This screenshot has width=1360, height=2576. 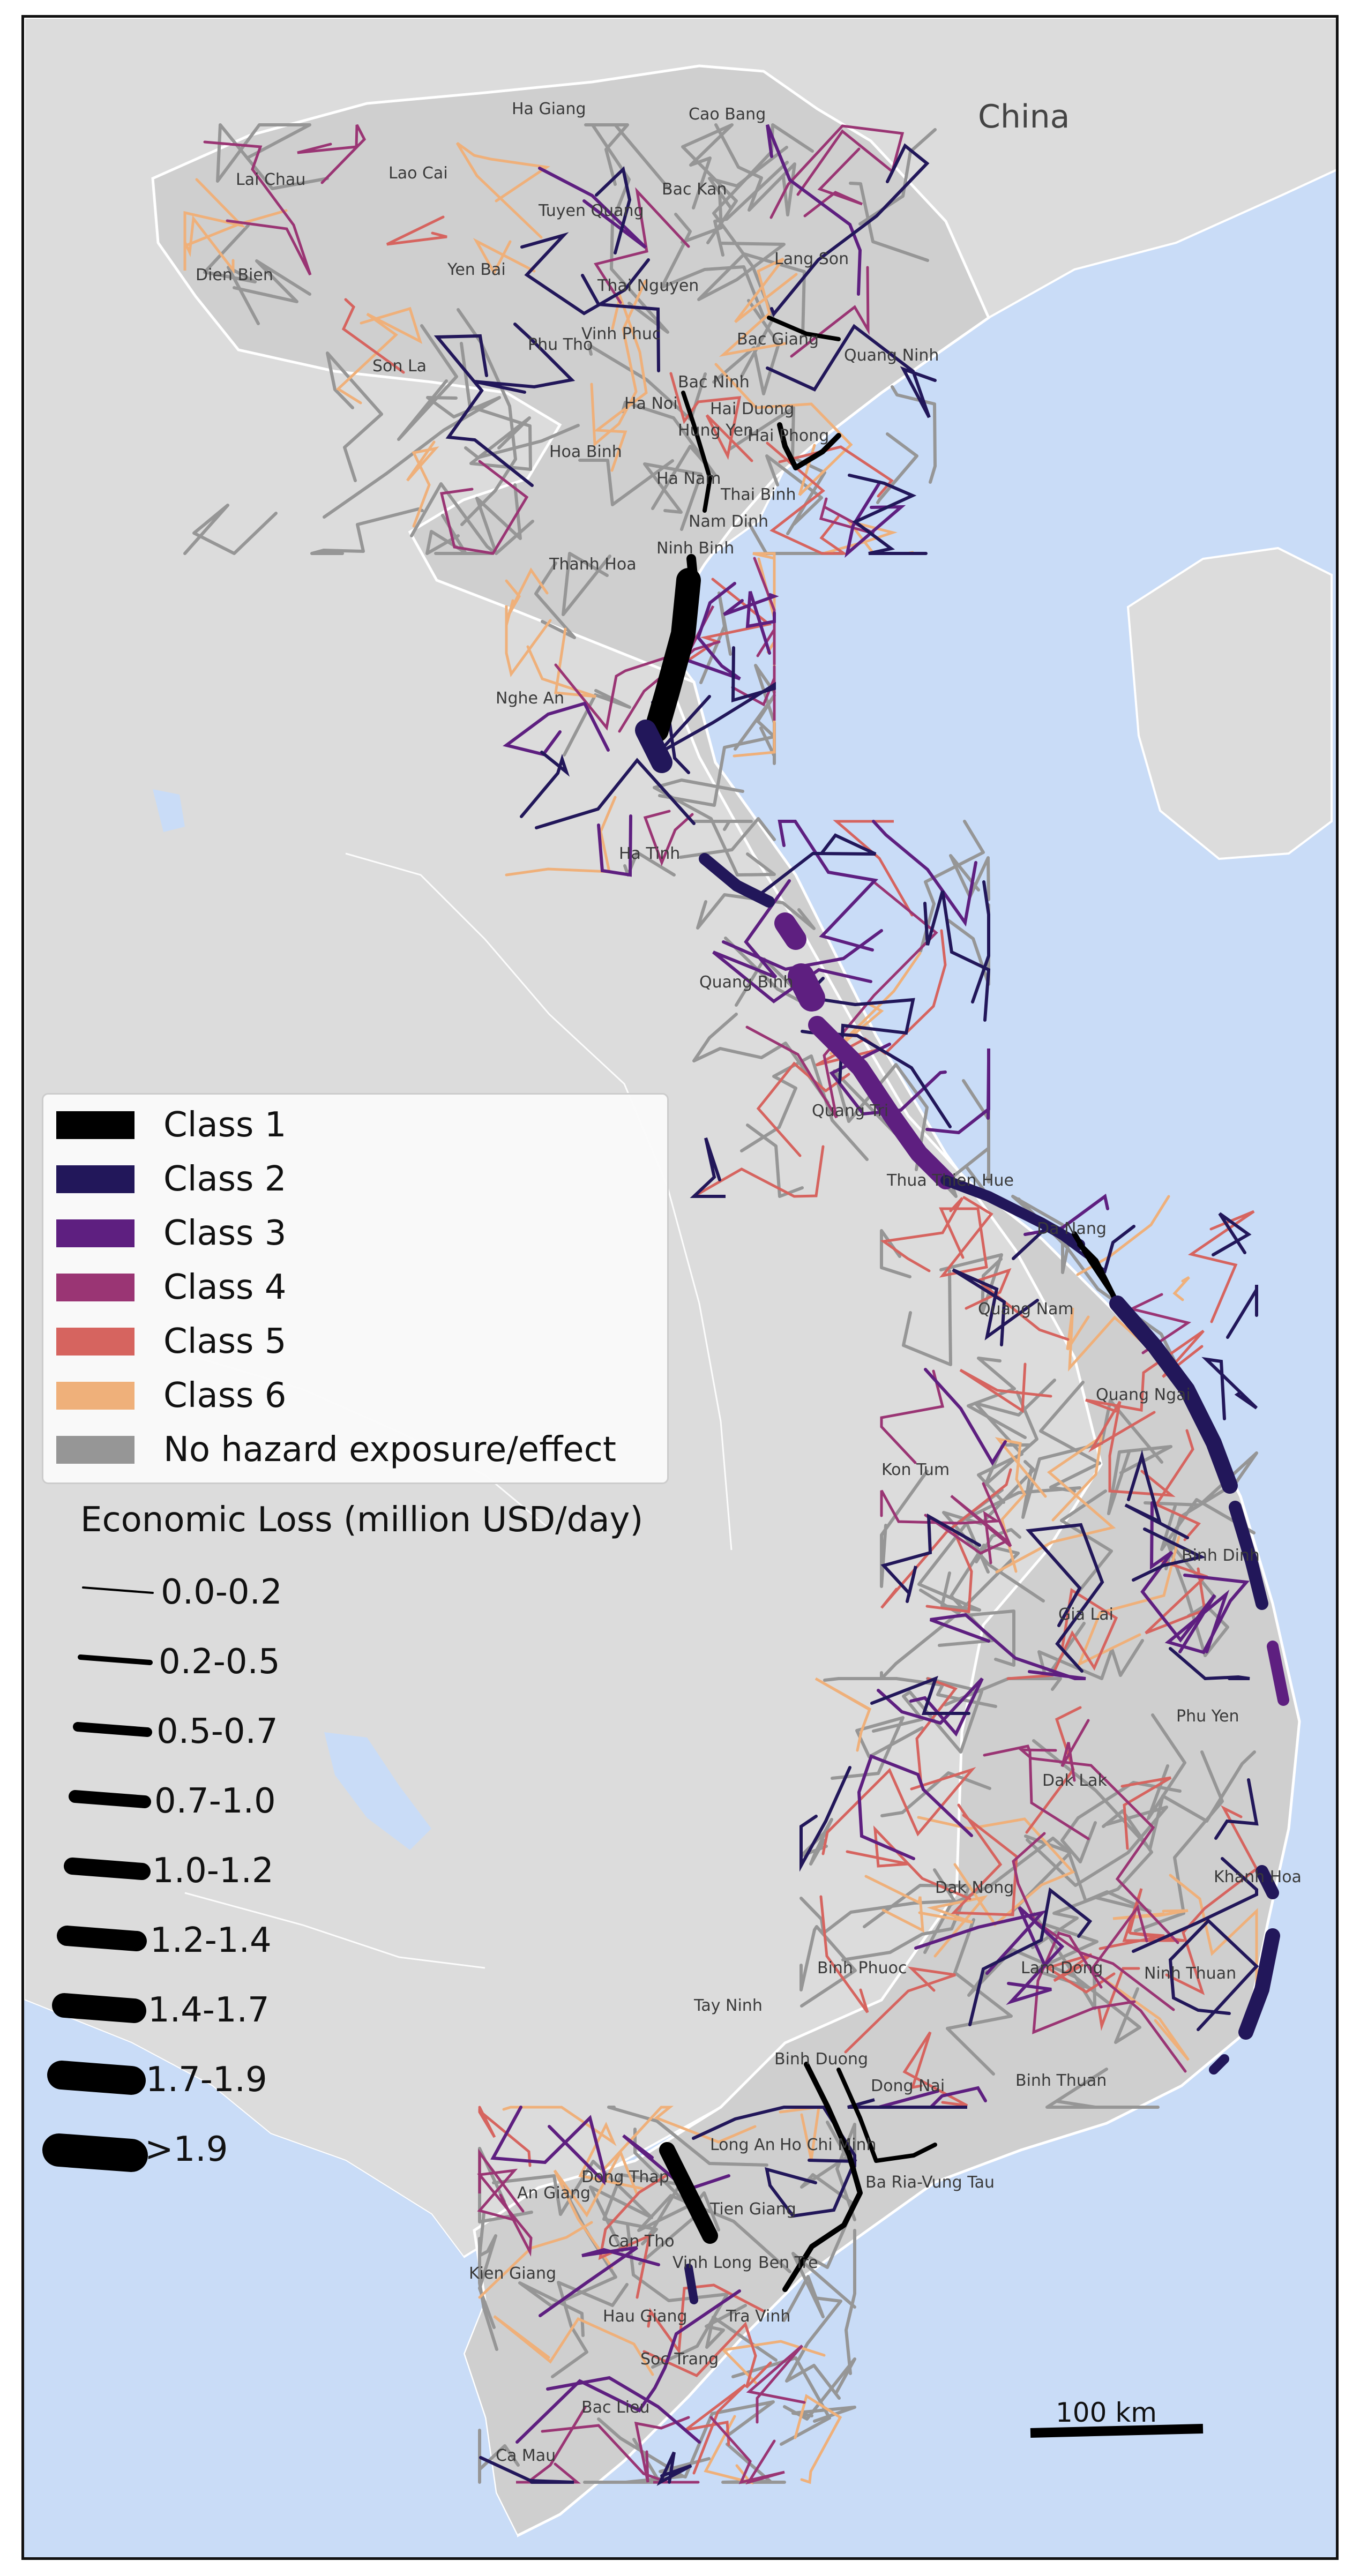 I want to click on province-label: Ba Ria-Vung Tau, so click(x=930, y=2182).